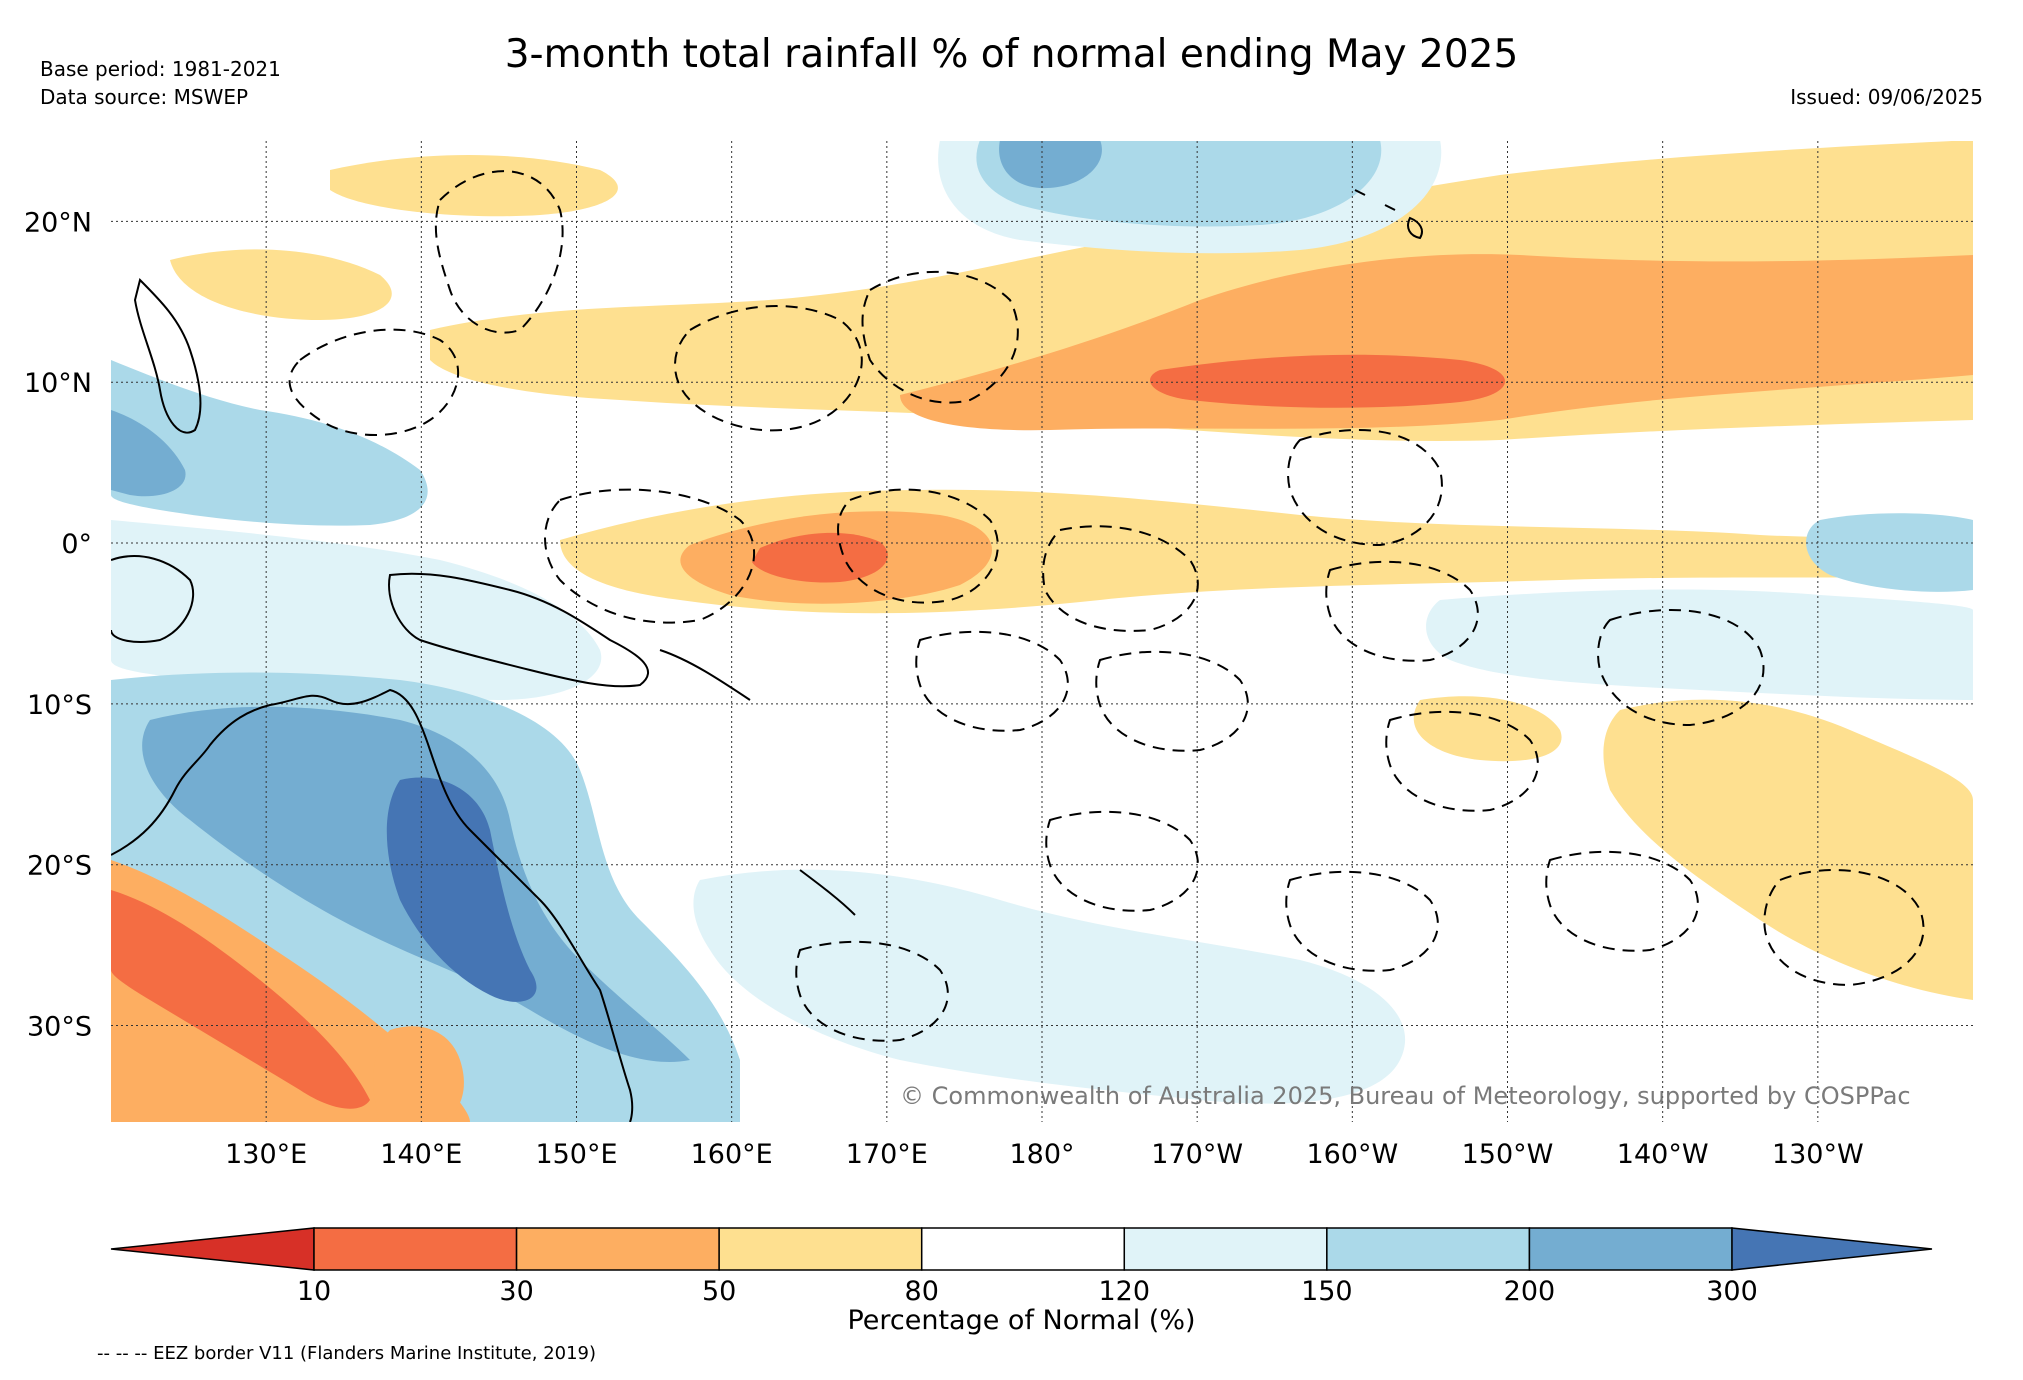  What do you see at coordinates (1508, 1154) in the screenshot?
I see `lon-label: 150°W` at bounding box center [1508, 1154].